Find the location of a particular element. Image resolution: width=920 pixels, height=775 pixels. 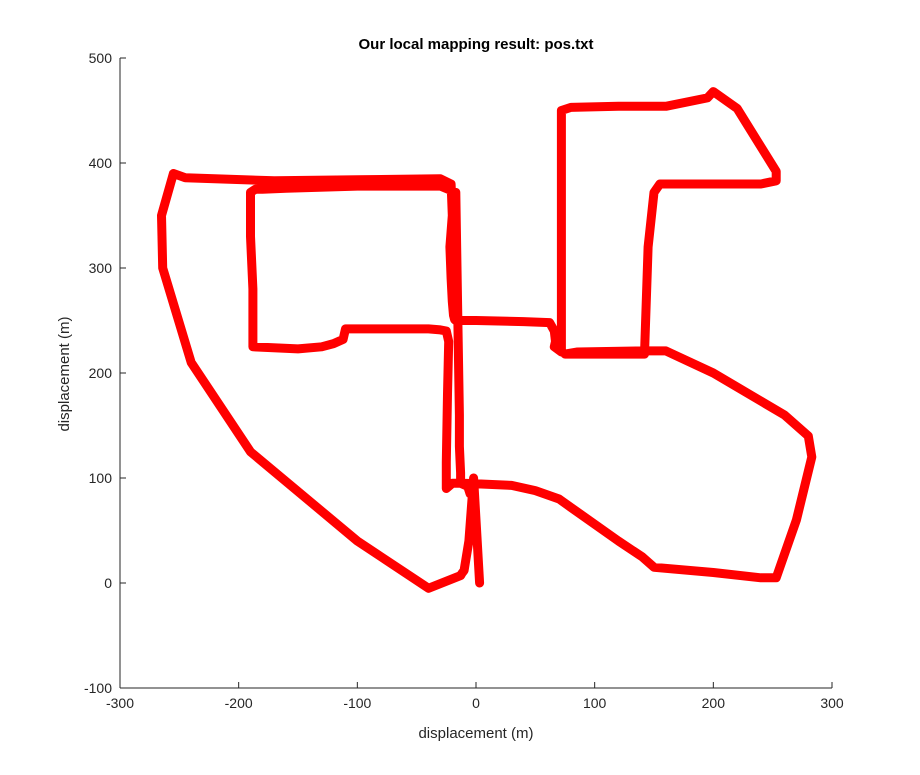

x-axis-label: displacement (m) is located at coordinates (475, 733).